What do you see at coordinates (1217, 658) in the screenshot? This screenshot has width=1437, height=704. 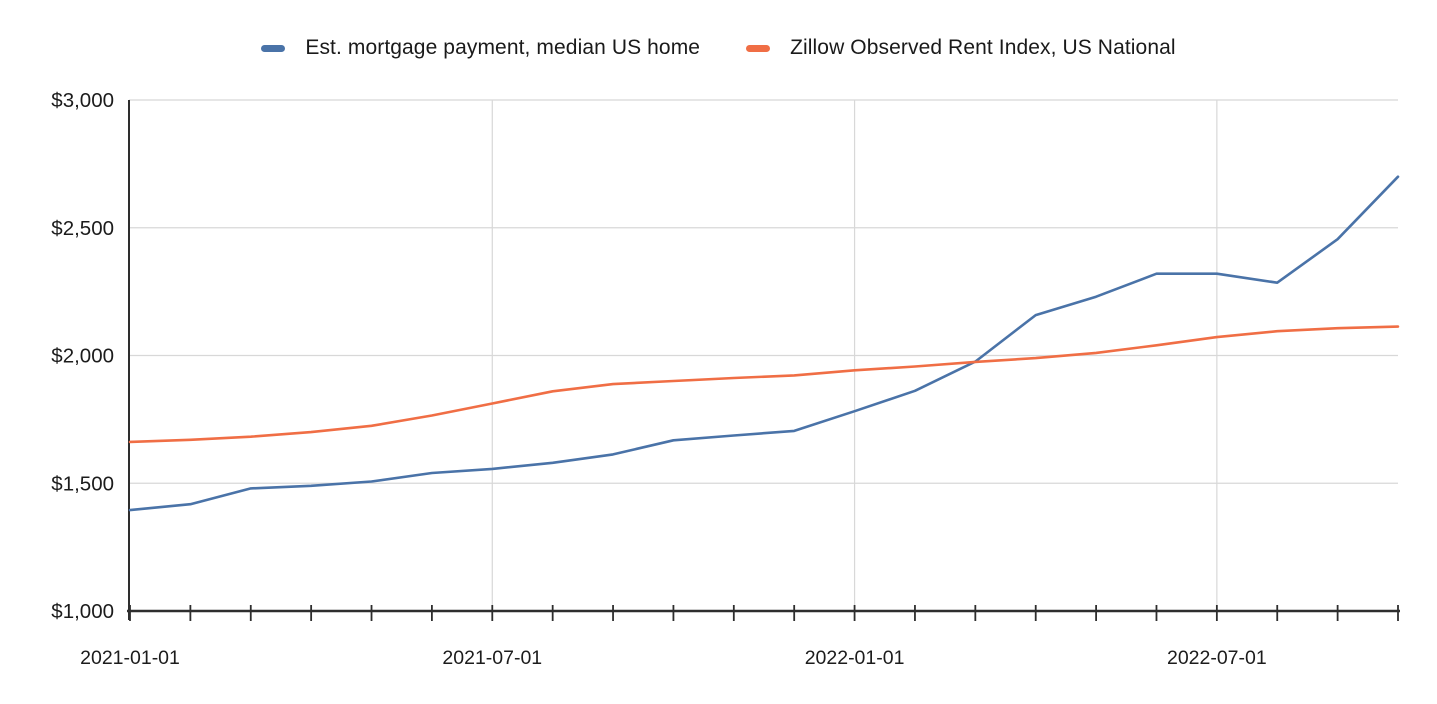 I see `x-axis-tick-label: 2022-07-01` at bounding box center [1217, 658].